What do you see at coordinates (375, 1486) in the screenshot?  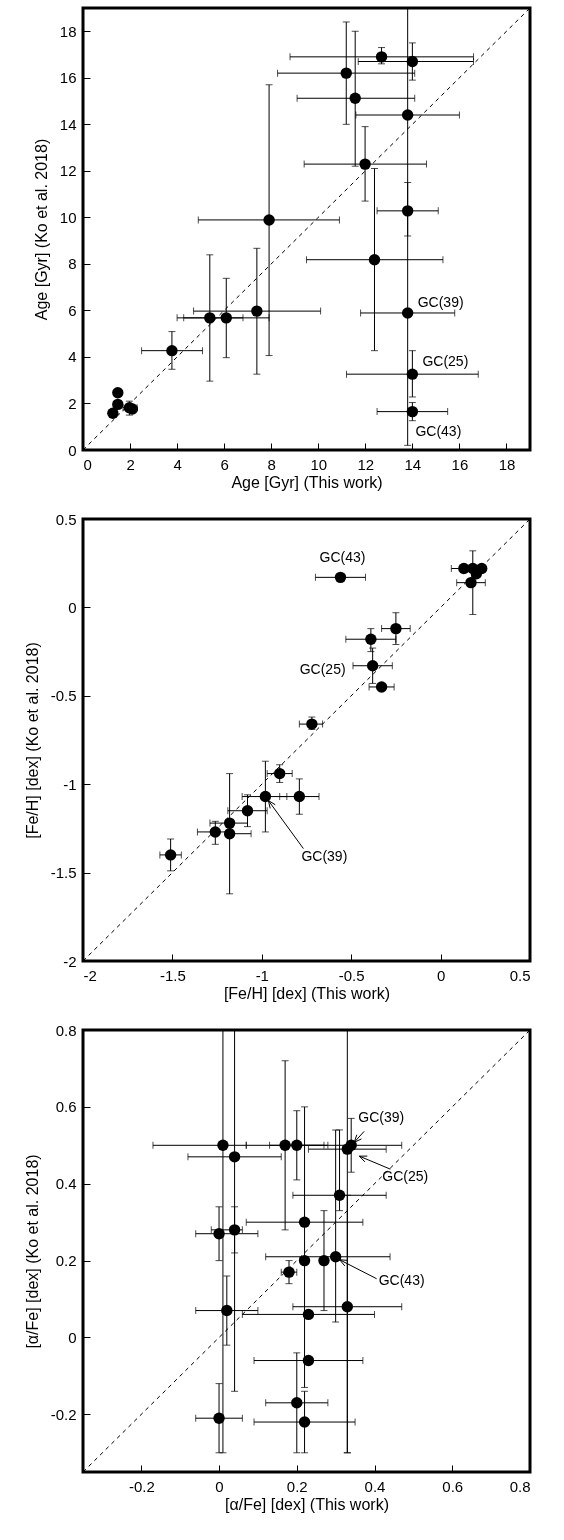 I see `x-tick-label: 0.4` at bounding box center [375, 1486].